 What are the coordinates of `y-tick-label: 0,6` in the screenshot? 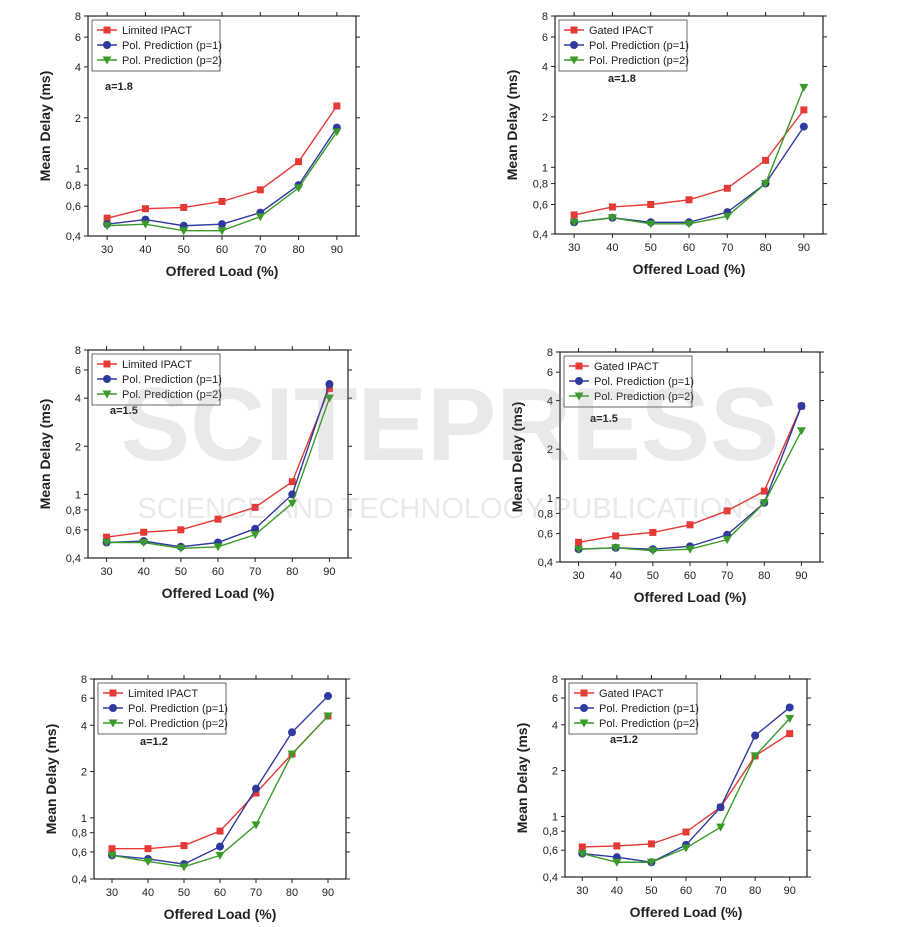 It's located at (550, 851).